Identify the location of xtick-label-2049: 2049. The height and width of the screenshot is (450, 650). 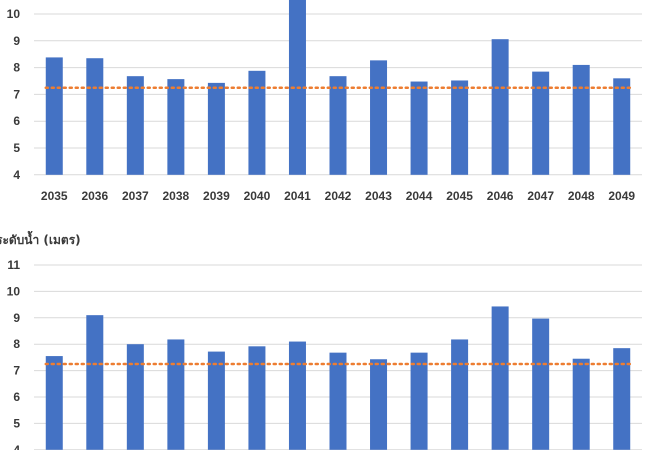
(621, 196).